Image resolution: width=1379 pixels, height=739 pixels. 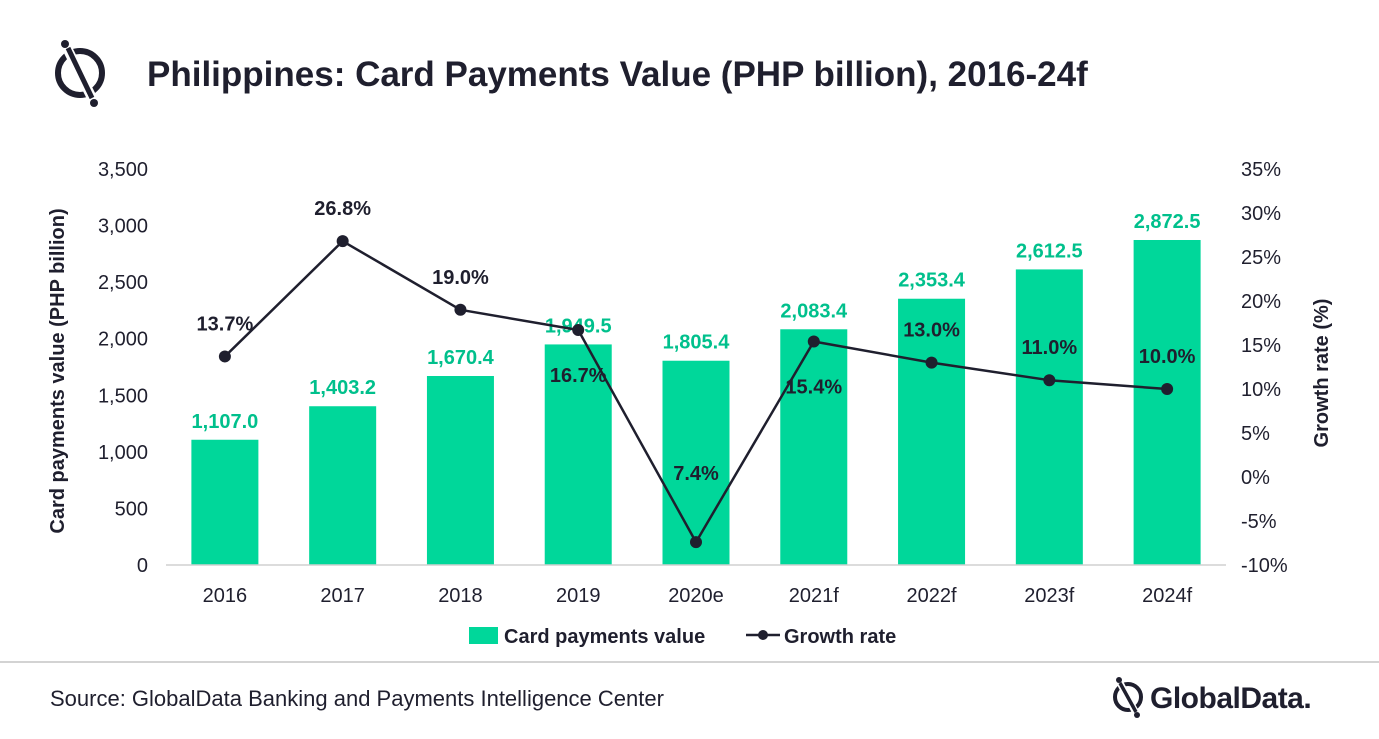 What do you see at coordinates (1128, 697) in the screenshot?
I see `brand-logo-icon` at bounding box center [1128, 697].